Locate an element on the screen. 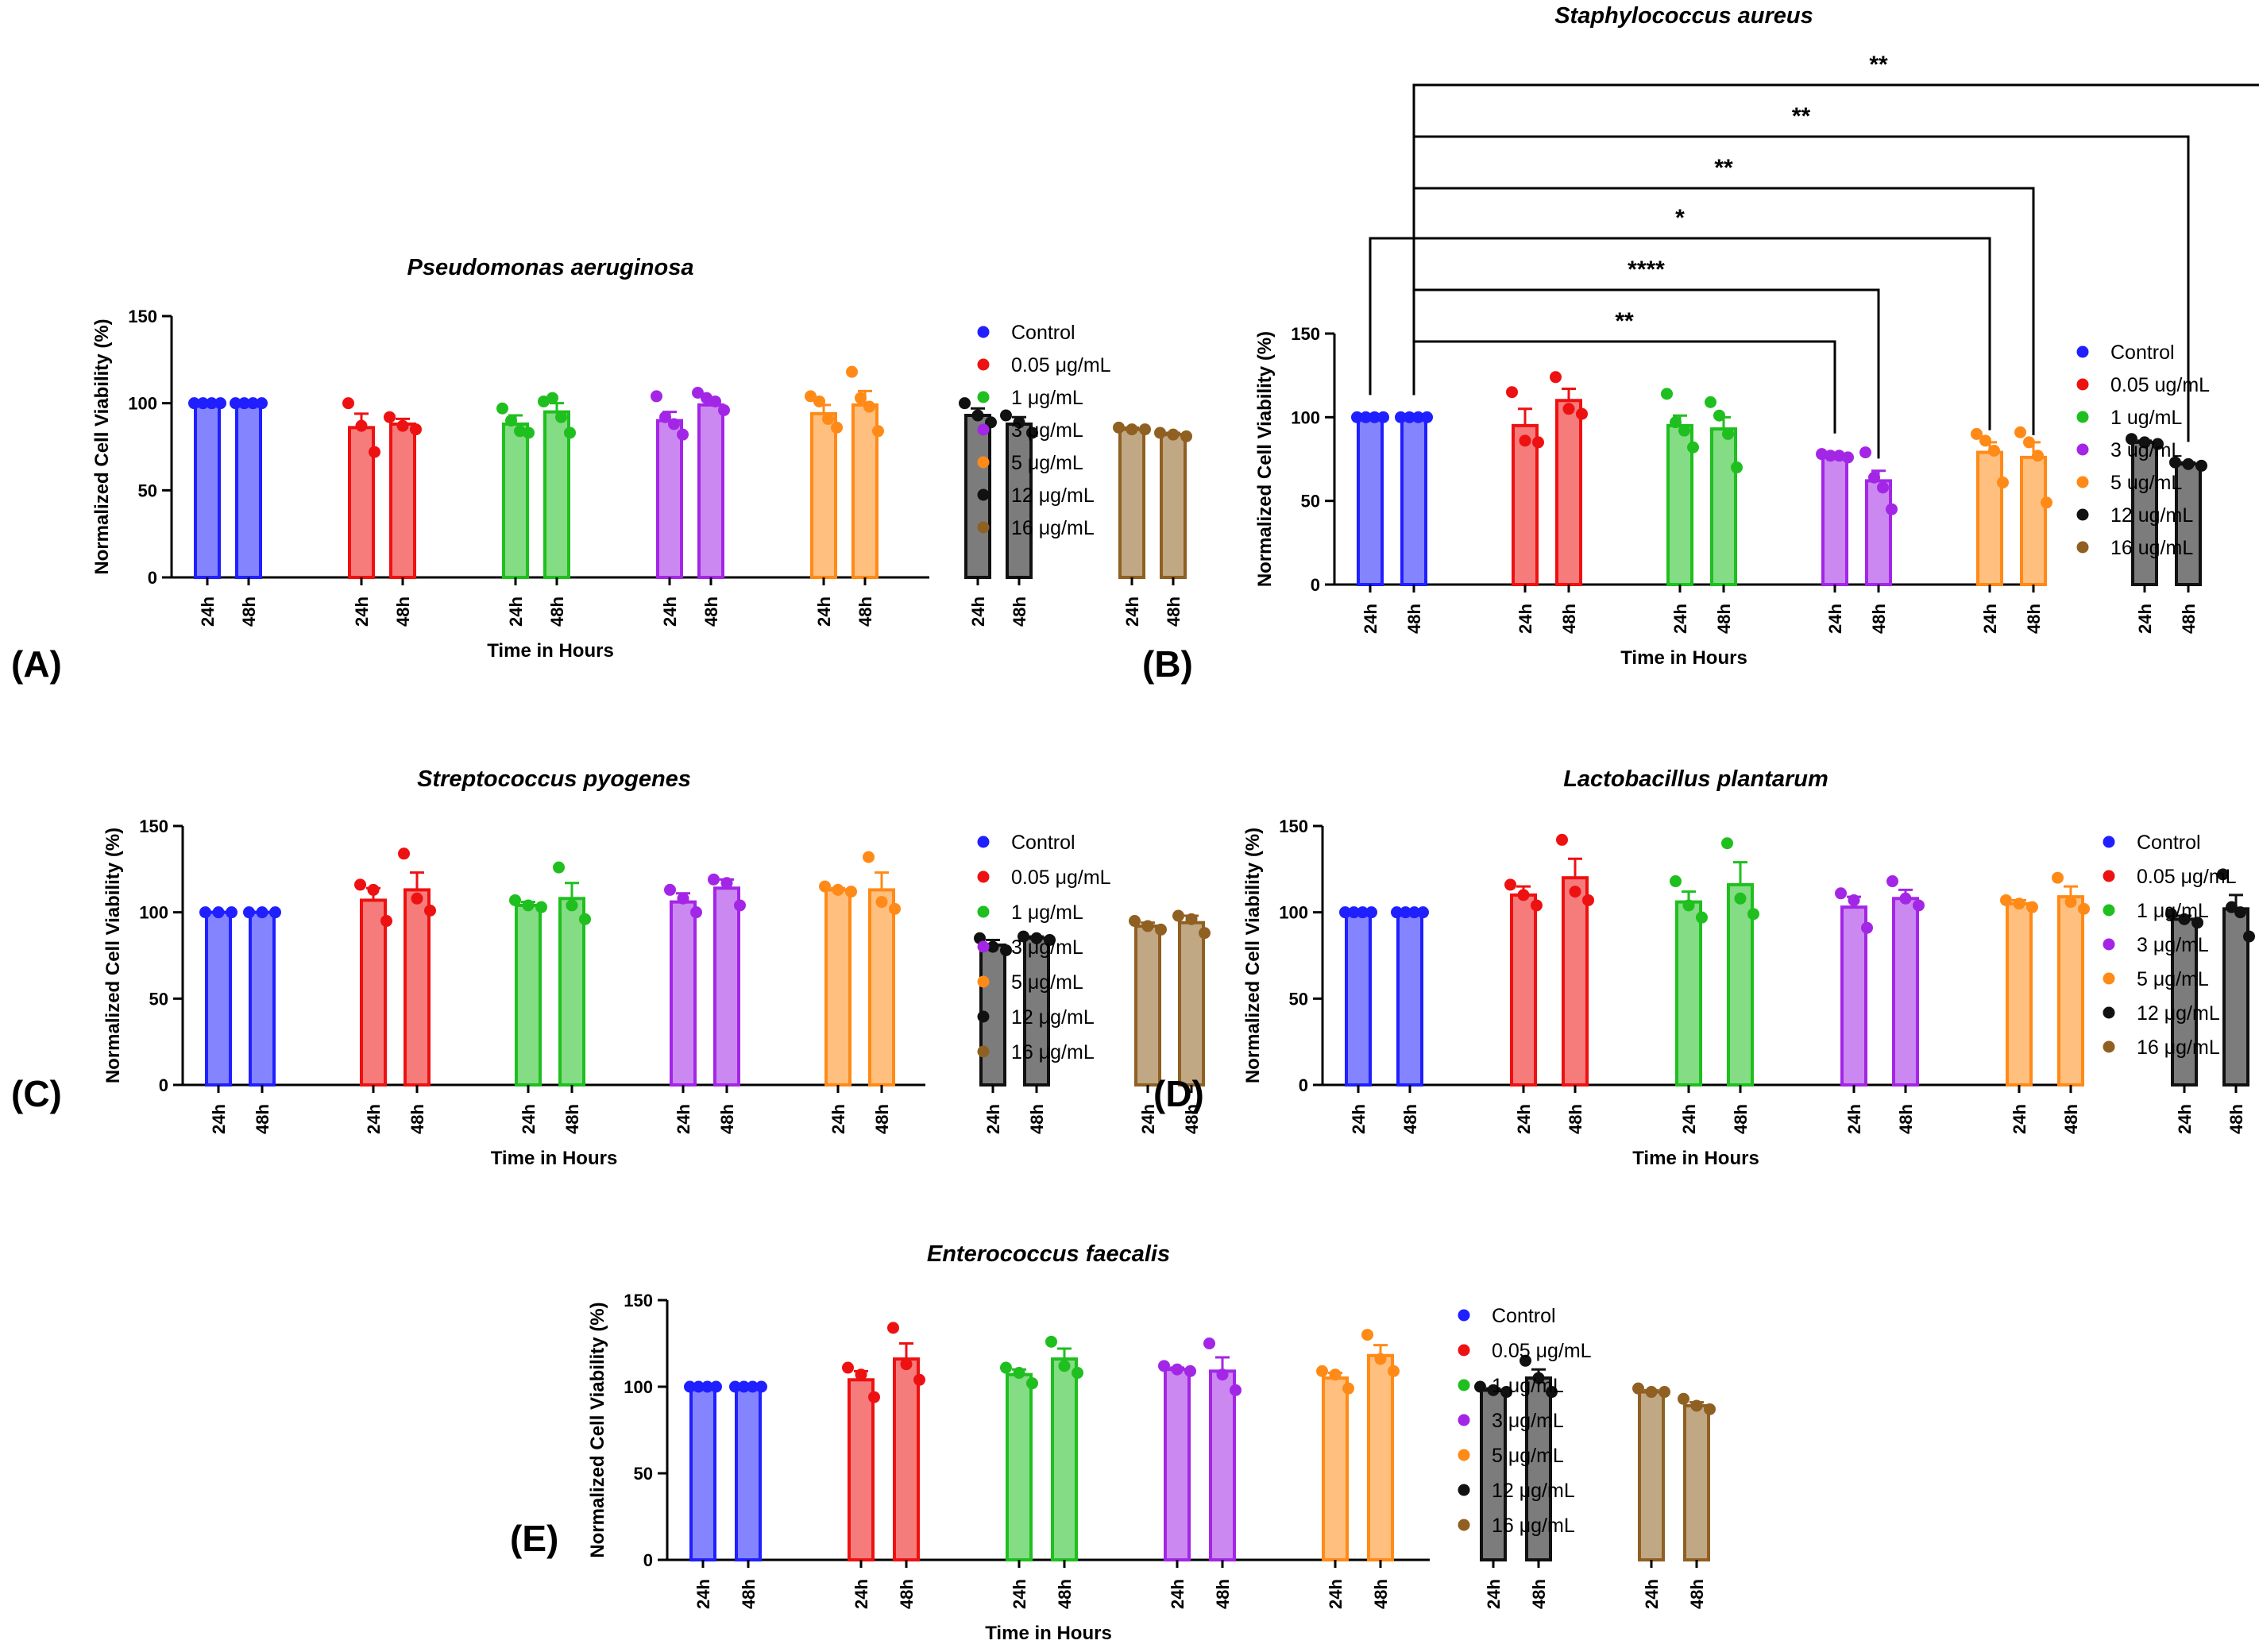  chart-title: Lactobacillus plantarum is located at coordinates (1696, 779).